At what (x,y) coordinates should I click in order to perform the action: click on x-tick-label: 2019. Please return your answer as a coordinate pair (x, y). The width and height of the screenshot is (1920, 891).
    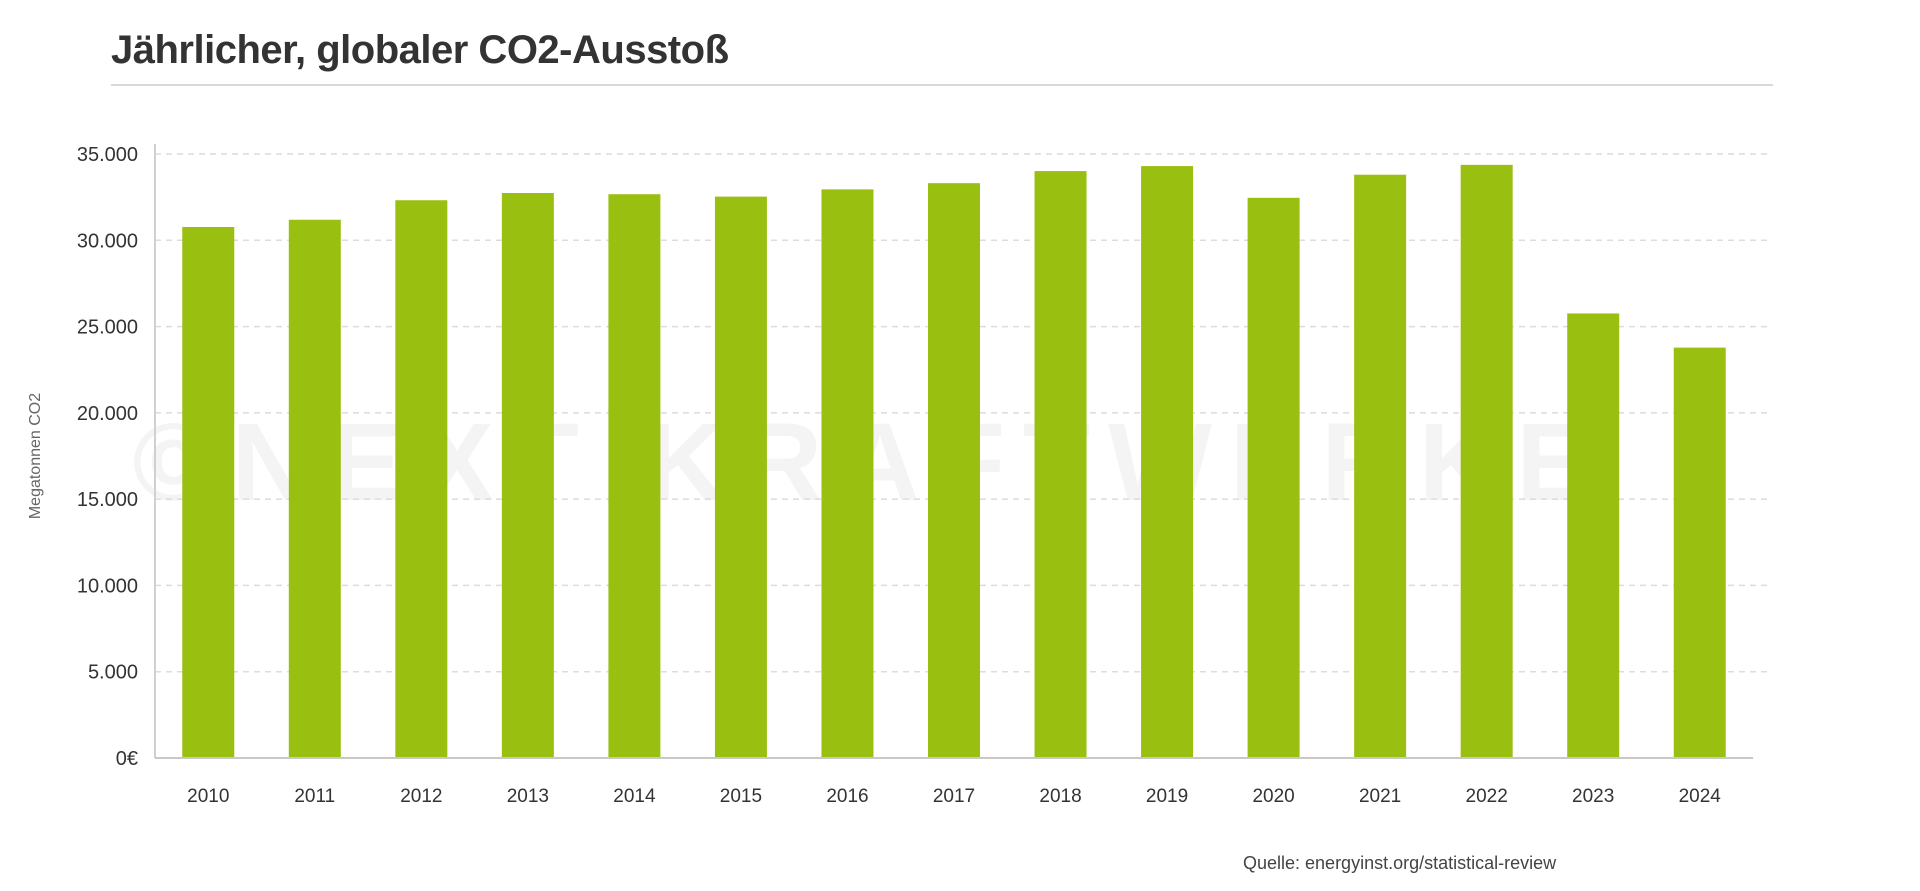
    Looking at the image, I should click on (1167, 796).